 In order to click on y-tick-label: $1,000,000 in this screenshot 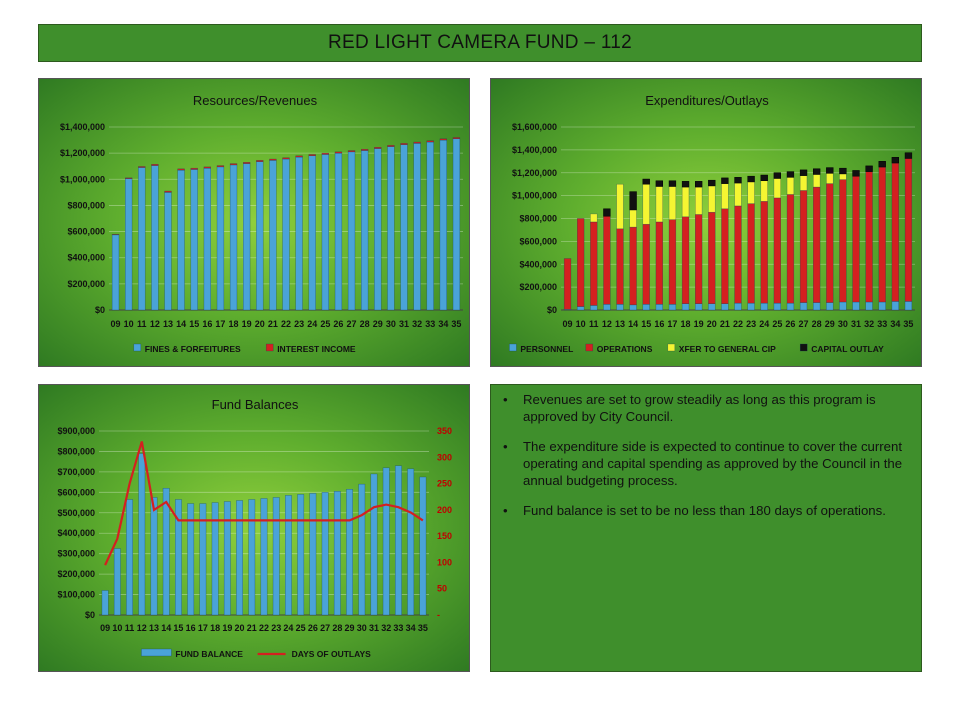, I will do `click(82, 179)`.